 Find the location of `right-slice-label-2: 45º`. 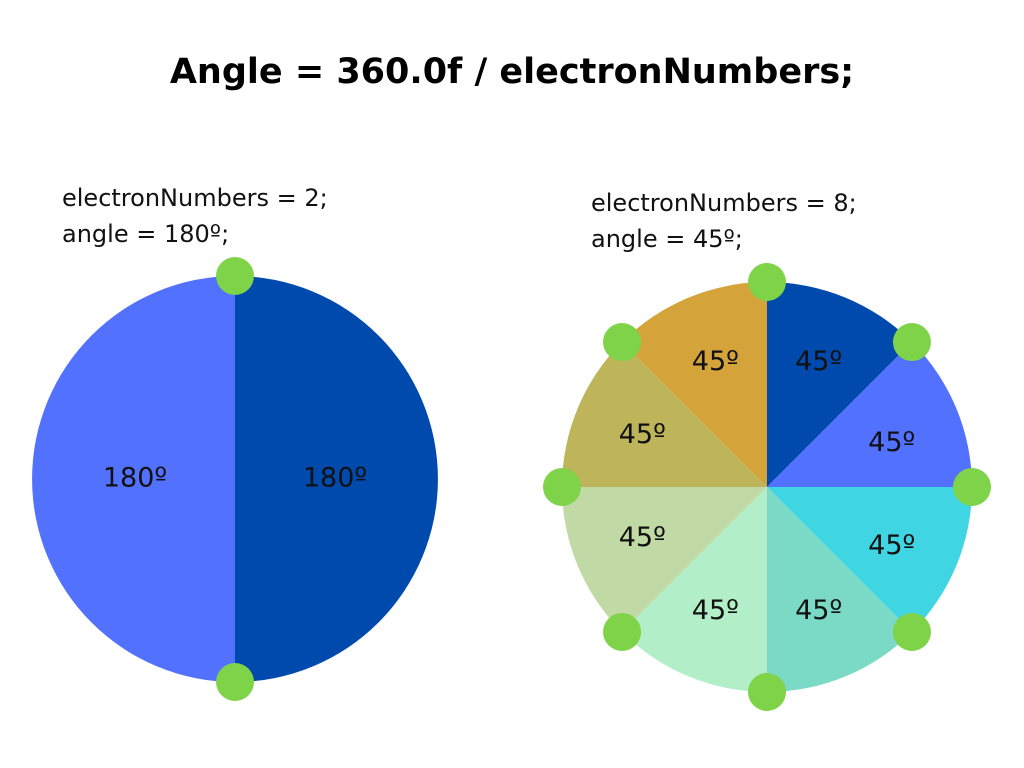

right-slice-label-2: 45º is located at coordinates (891, 442).